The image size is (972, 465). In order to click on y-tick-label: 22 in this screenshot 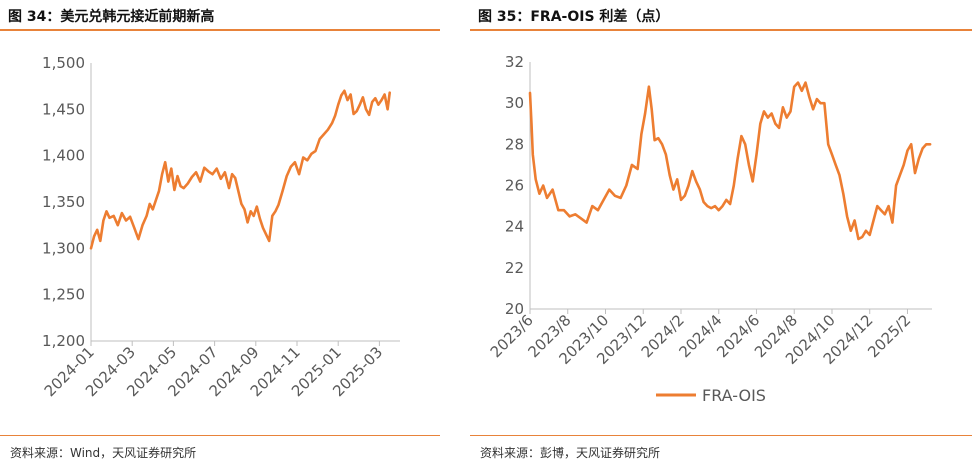, I will do `click(514, 268)`.